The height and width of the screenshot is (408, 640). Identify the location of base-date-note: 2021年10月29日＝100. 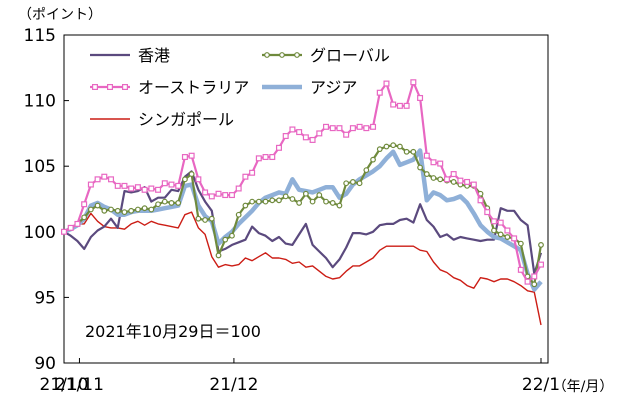
(173, 331).